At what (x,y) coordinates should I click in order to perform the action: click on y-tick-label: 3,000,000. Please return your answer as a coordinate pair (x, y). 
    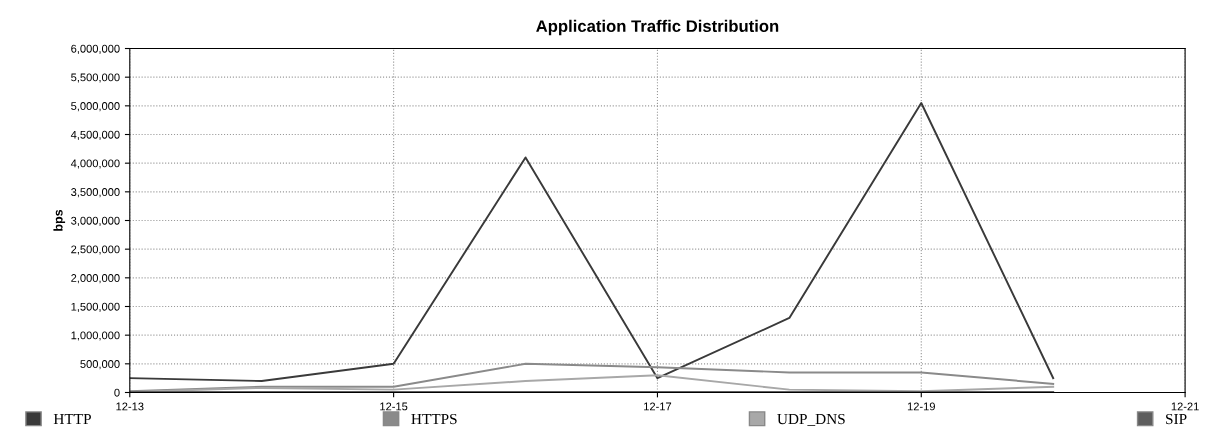
    Looking at the image, I should click on (95, 221).